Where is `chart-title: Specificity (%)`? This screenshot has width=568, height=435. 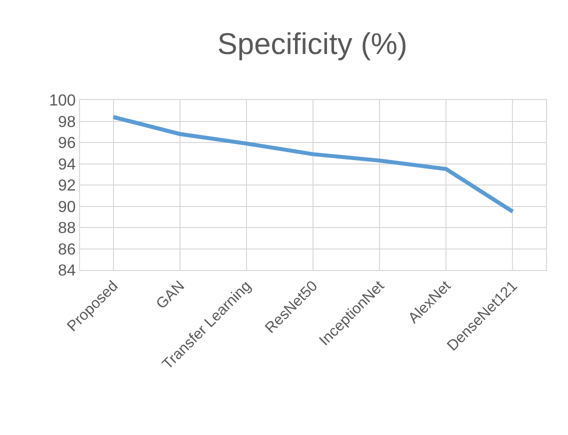
chart-title: Specificity (%) is located at coordinates (312, 44).